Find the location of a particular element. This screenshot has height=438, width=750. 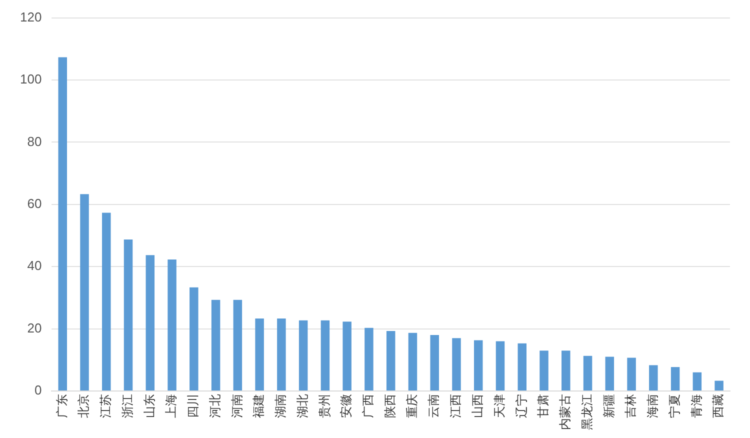

x-tick-label: 青海 is located at coordinates (696, 406).